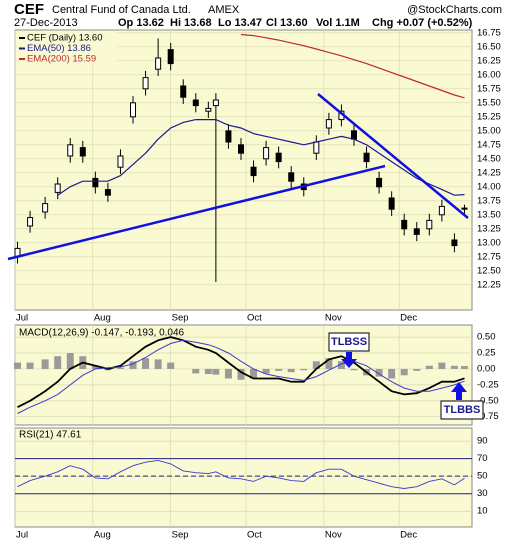 Image resolution: width=520 pixels, height=545 pixels. Describe the element at coordinates (422, 23) in the screenshot. I see `change: Chg +0.07 (+0.52%)` at that location.